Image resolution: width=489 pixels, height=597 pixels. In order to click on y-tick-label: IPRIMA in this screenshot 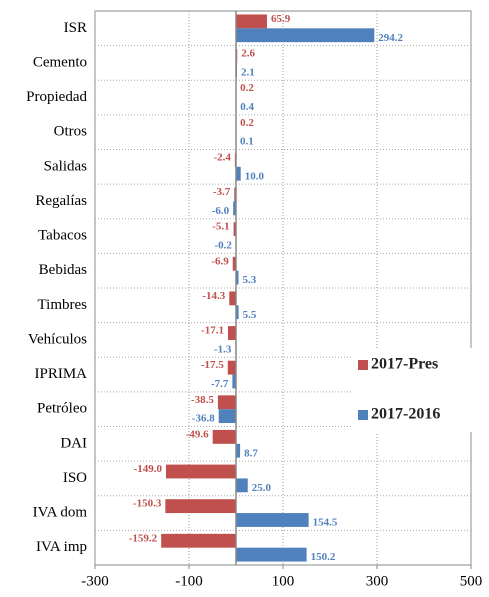, I will do `click(60, 374)`.